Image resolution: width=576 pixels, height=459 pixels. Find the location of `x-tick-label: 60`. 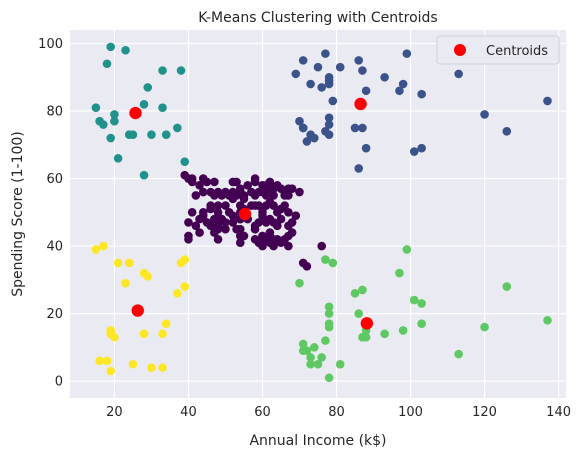

x-tick-label: 60 is located at coordinates (262, 412).